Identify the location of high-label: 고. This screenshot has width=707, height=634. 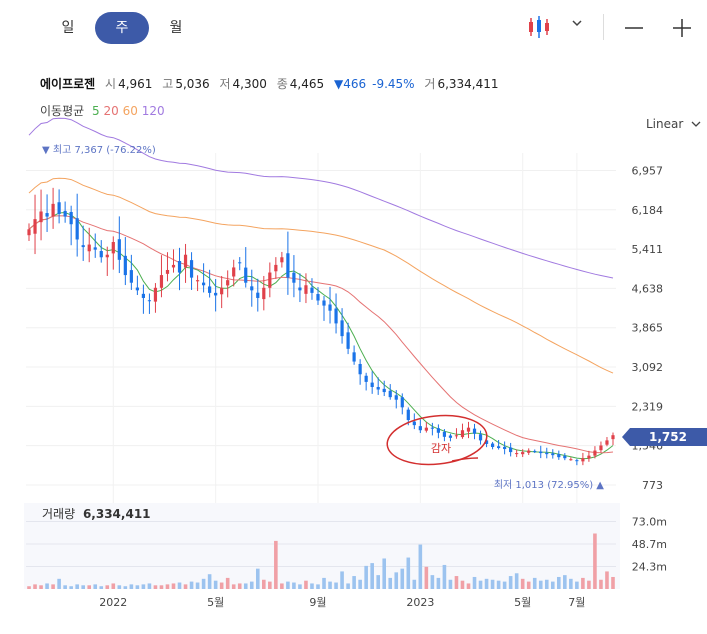
(168, 84).